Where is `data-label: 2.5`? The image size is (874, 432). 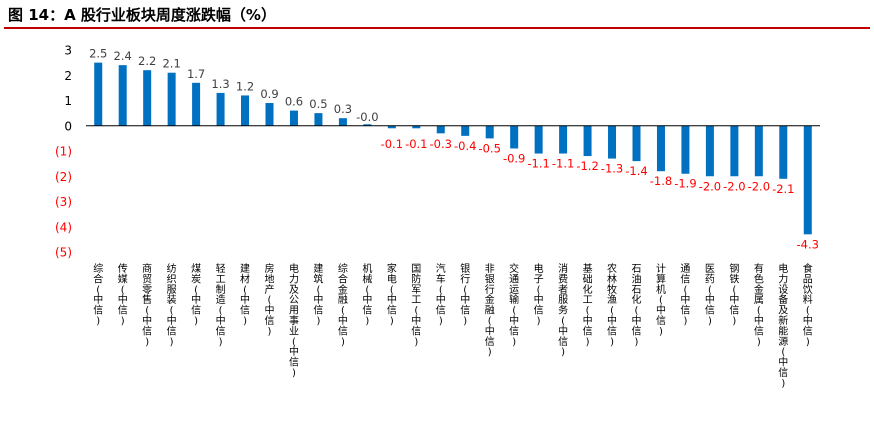 data-label: 2.5 is located at coordinates (98, 54).